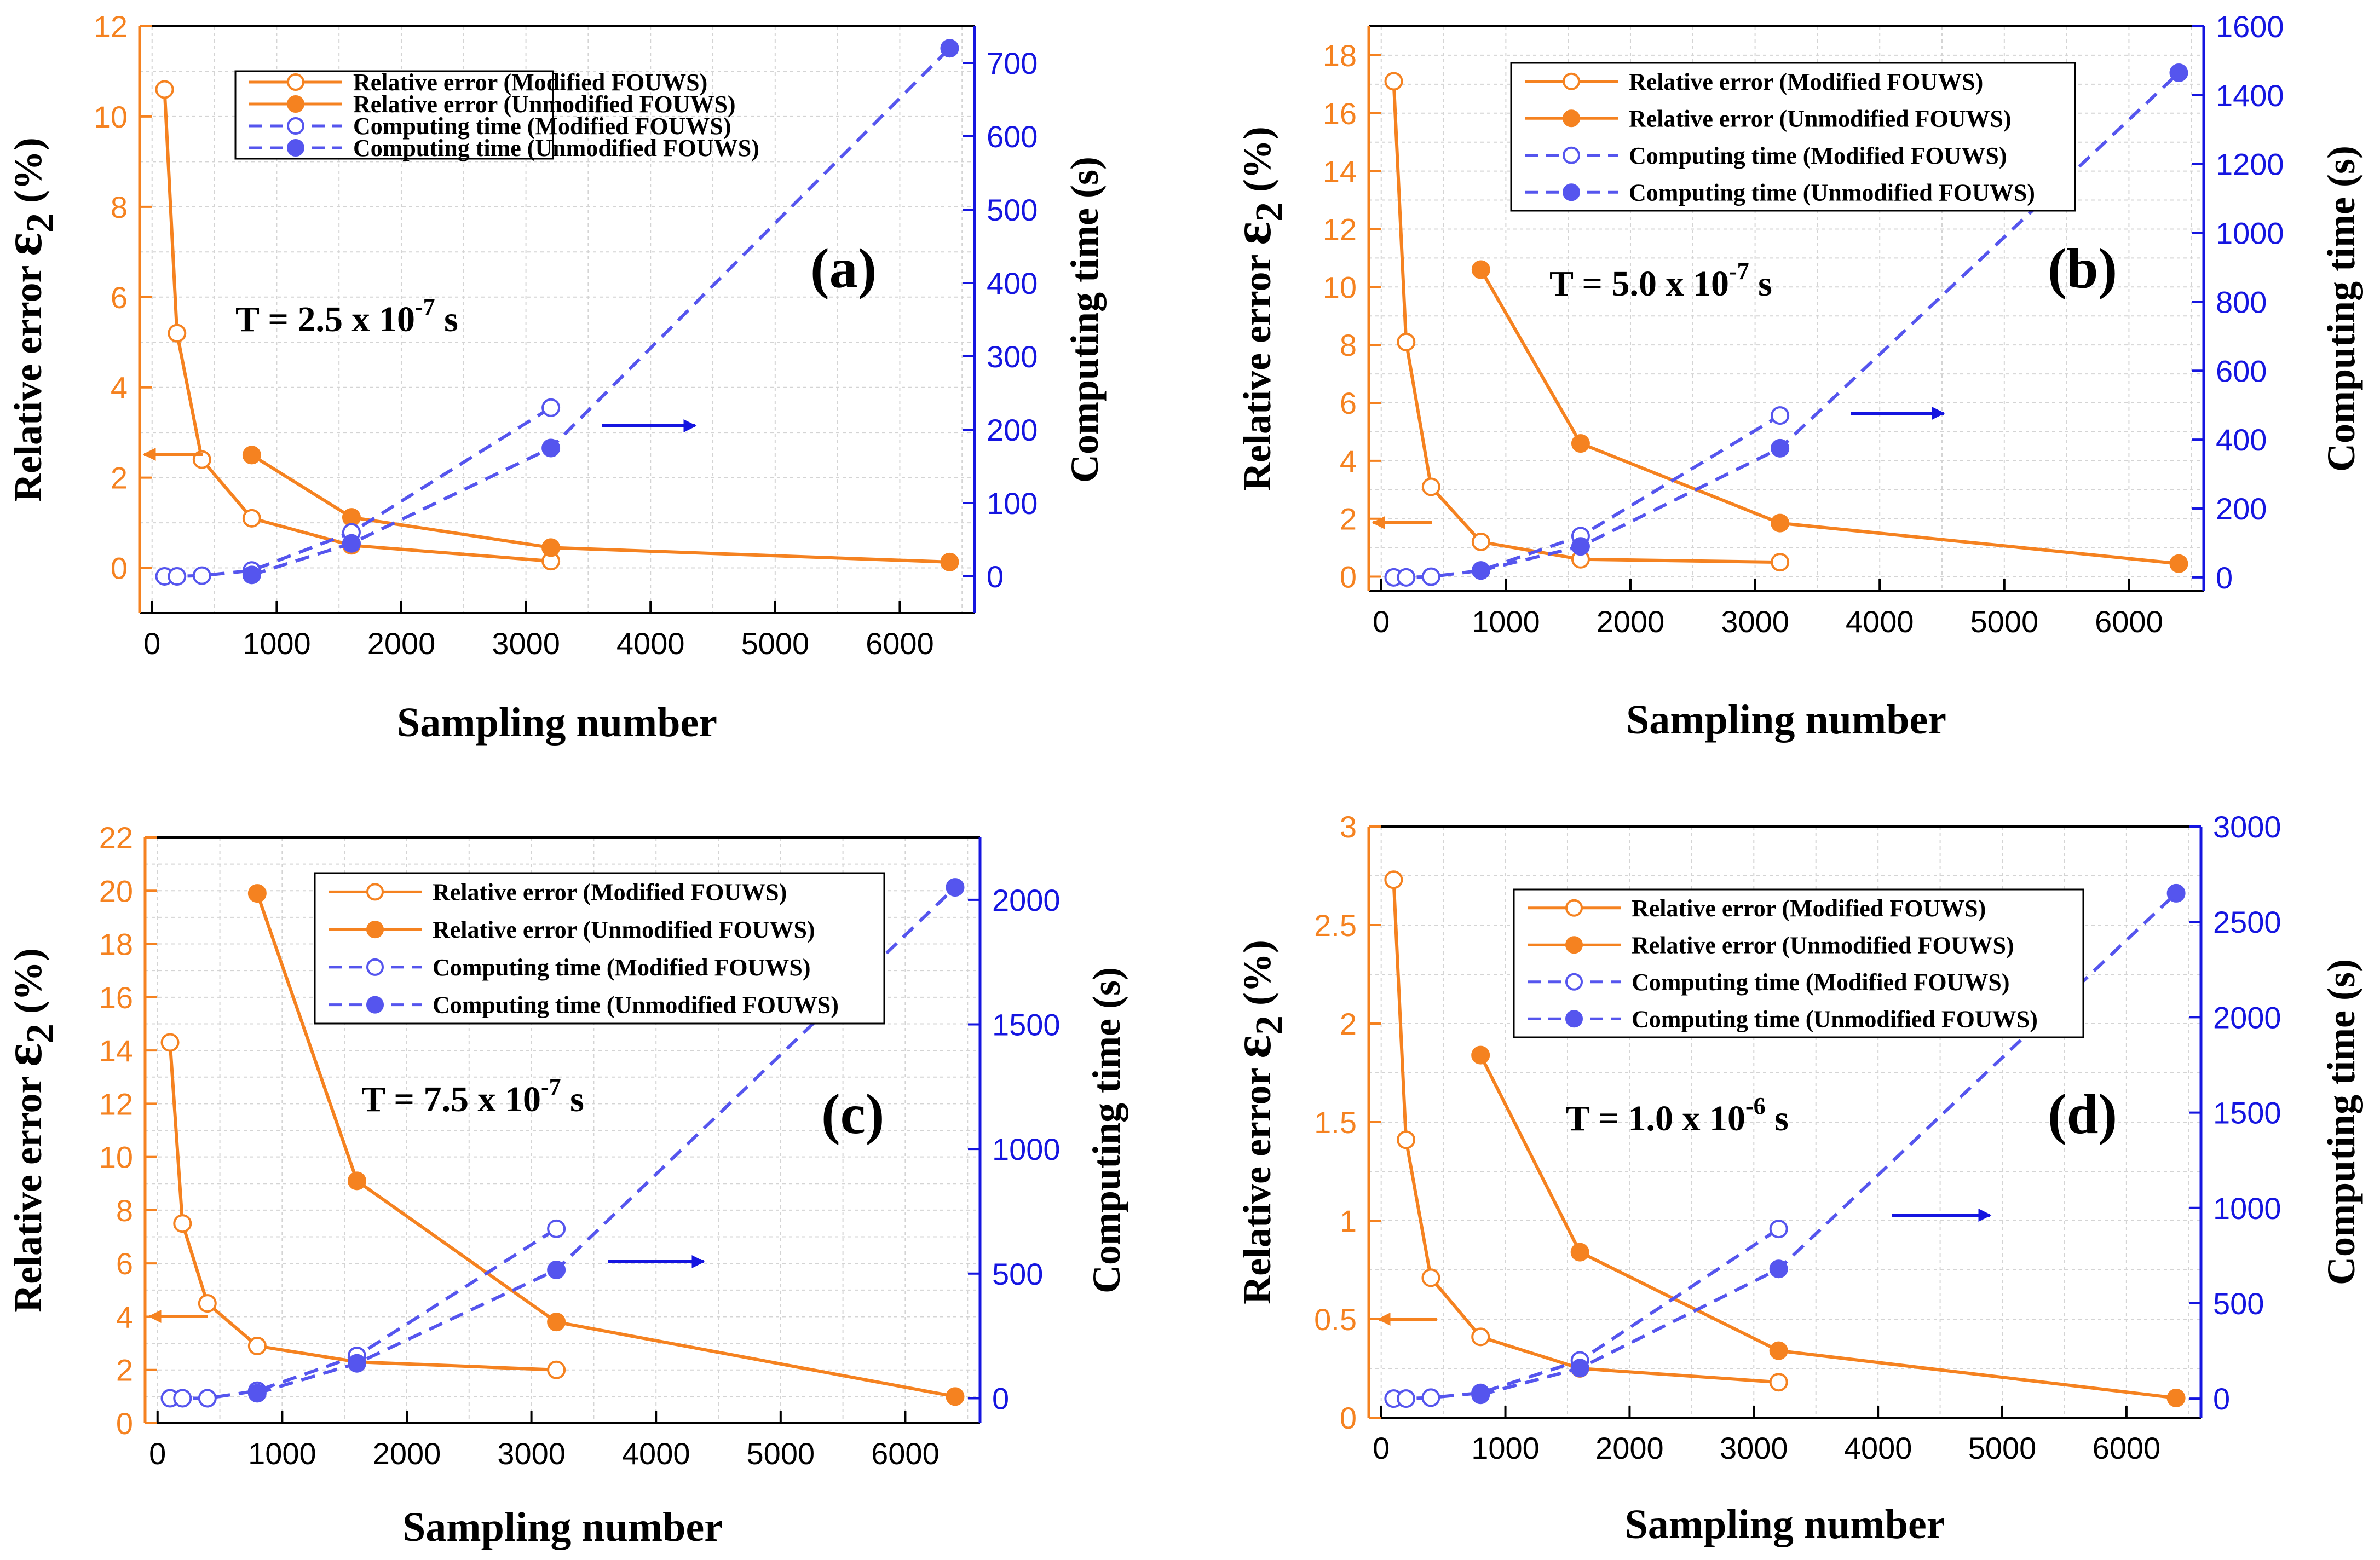  I want to click on left-tick-label: 20, so click(116, 891).